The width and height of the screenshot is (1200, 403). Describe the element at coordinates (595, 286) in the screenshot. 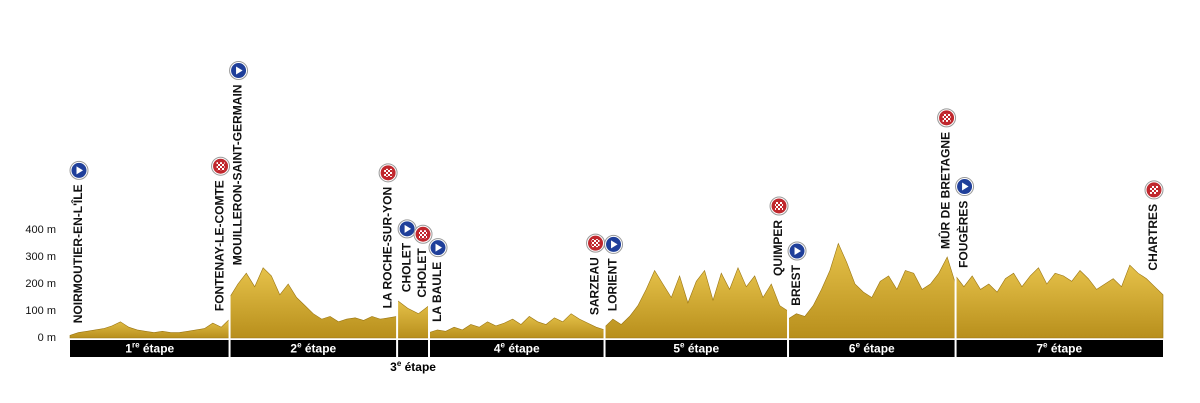

I see `town-label: SARZEAU` at that location.